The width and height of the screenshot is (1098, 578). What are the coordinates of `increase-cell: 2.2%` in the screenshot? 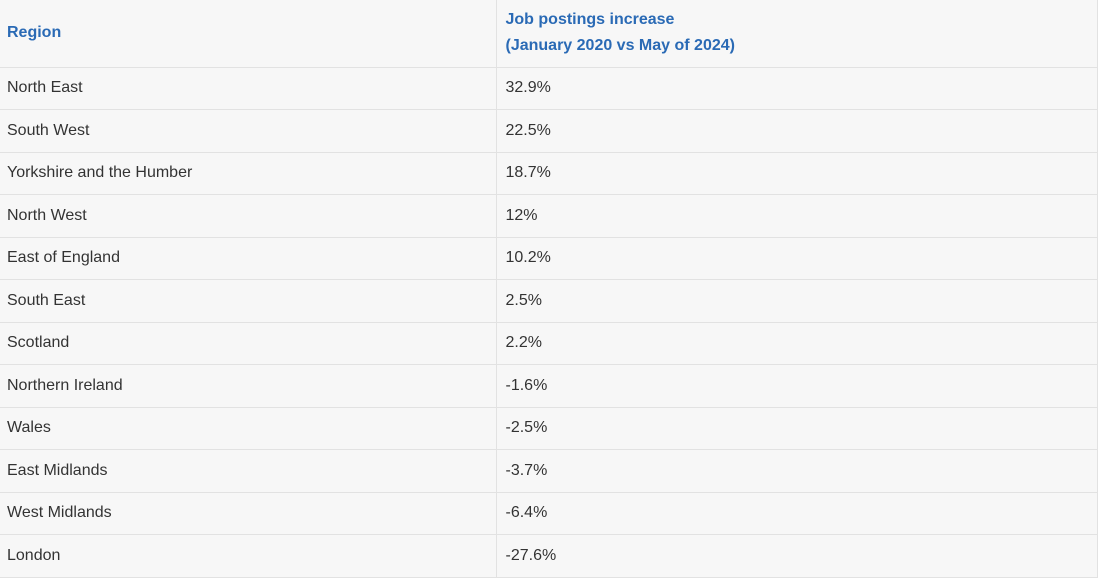 It's located at (796, 343).